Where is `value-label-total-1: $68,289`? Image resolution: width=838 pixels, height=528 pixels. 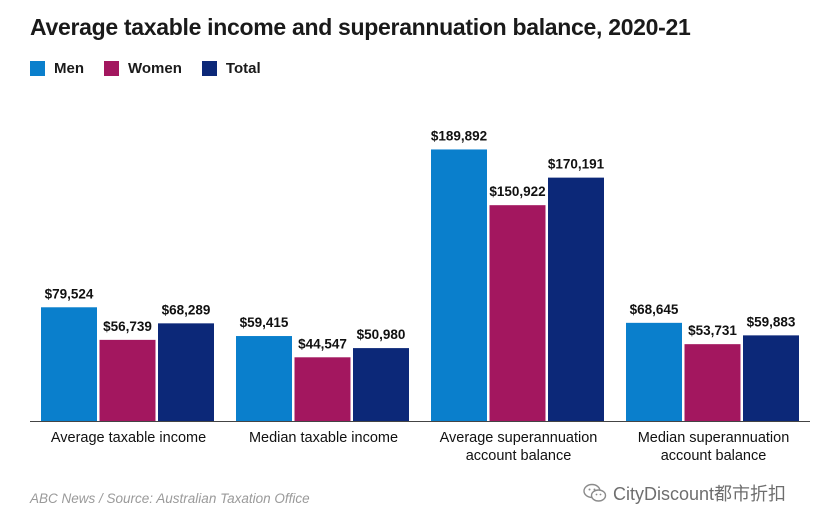
value-label-total-1: $68,289 is located at coordinates (186, 309).